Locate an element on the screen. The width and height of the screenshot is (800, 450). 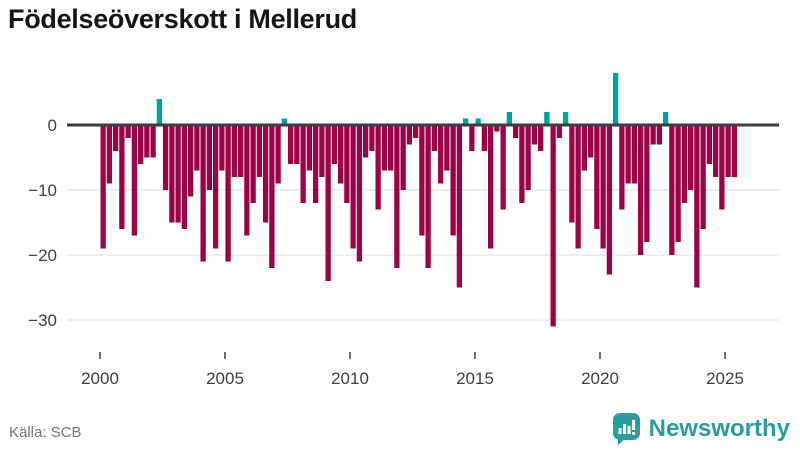
bar-2000Q1 is located at coordinates (103, 187).